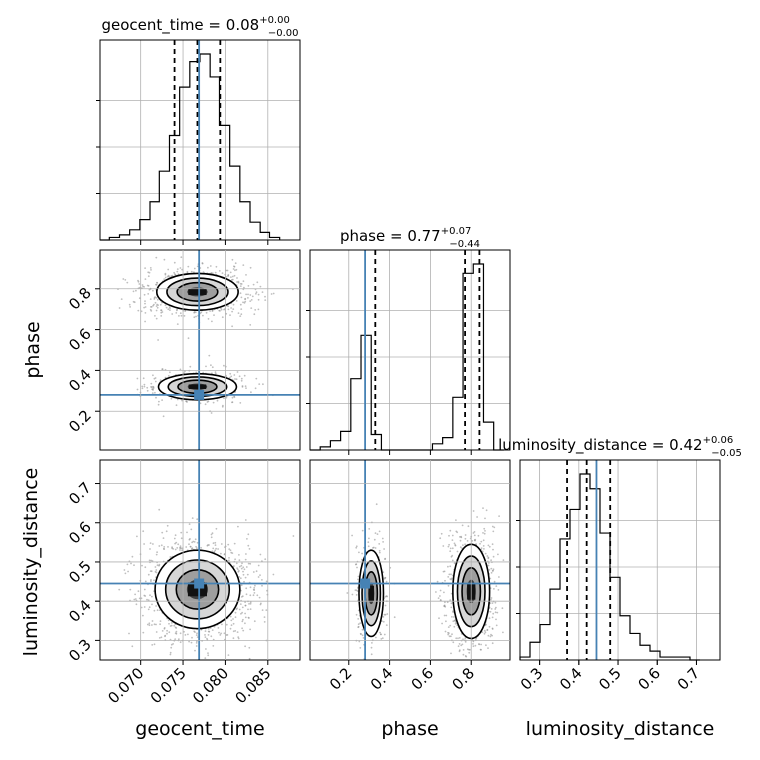  Describe the element at coordinates (80, 381) in the screenshot. I see `ytick-label-phase-1: 0.4` at that location.